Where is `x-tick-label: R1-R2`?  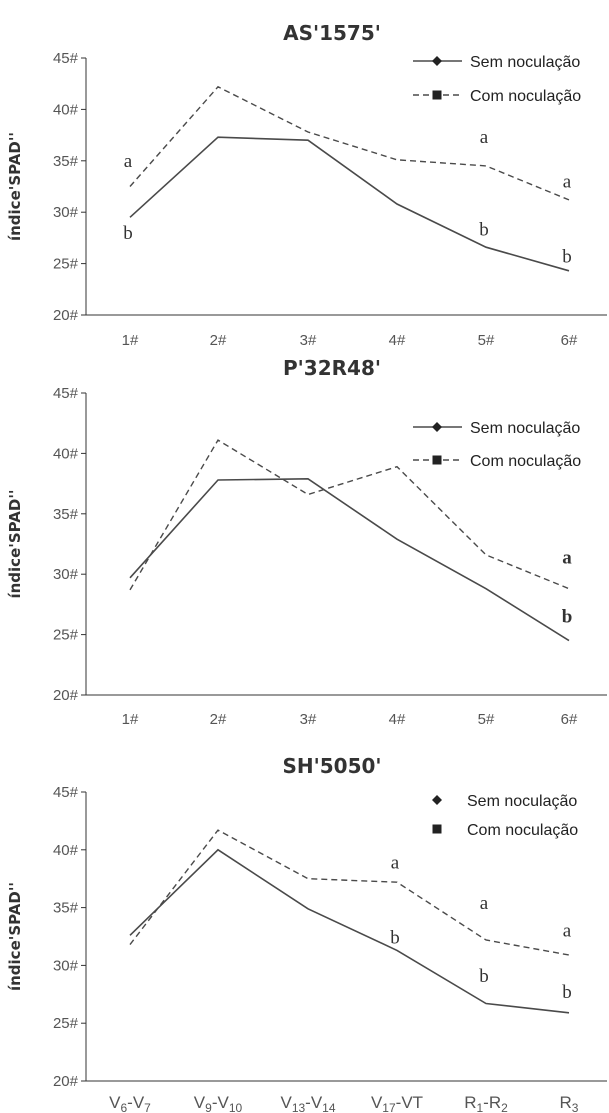 x-tick-label: R1-R2 is located at coordinates (486, 1103).